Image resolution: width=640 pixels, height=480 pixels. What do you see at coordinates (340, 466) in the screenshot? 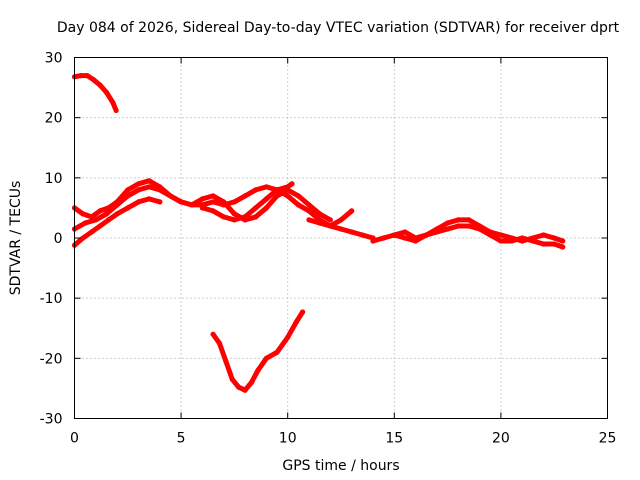
I see `x-axis-label: GPS time / hours` at bounding box center [340, 466].